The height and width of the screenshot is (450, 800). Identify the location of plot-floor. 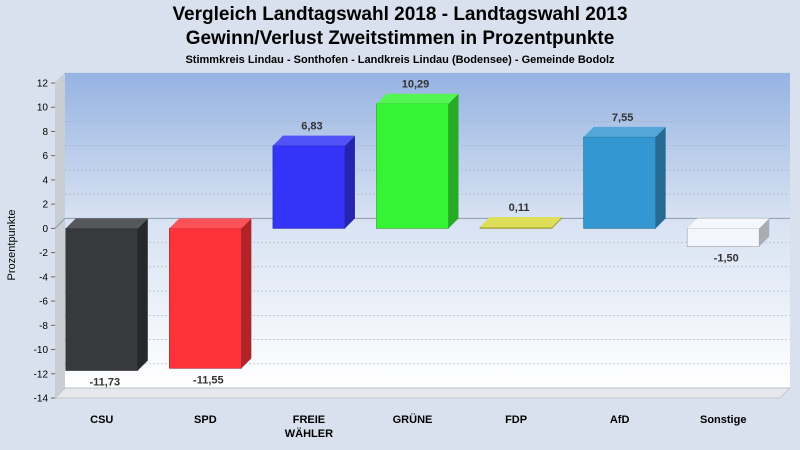
(422, 393).